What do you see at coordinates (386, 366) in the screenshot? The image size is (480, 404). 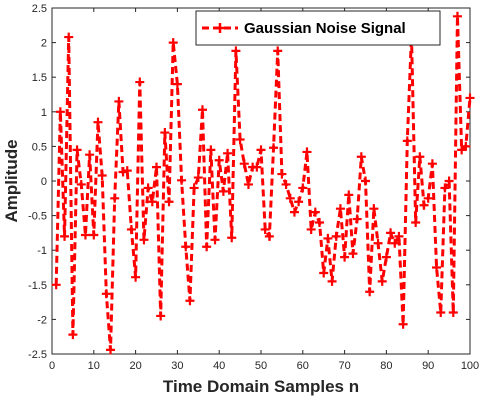 I see `x-tick-label: 80` at bounding box center [386, 366].